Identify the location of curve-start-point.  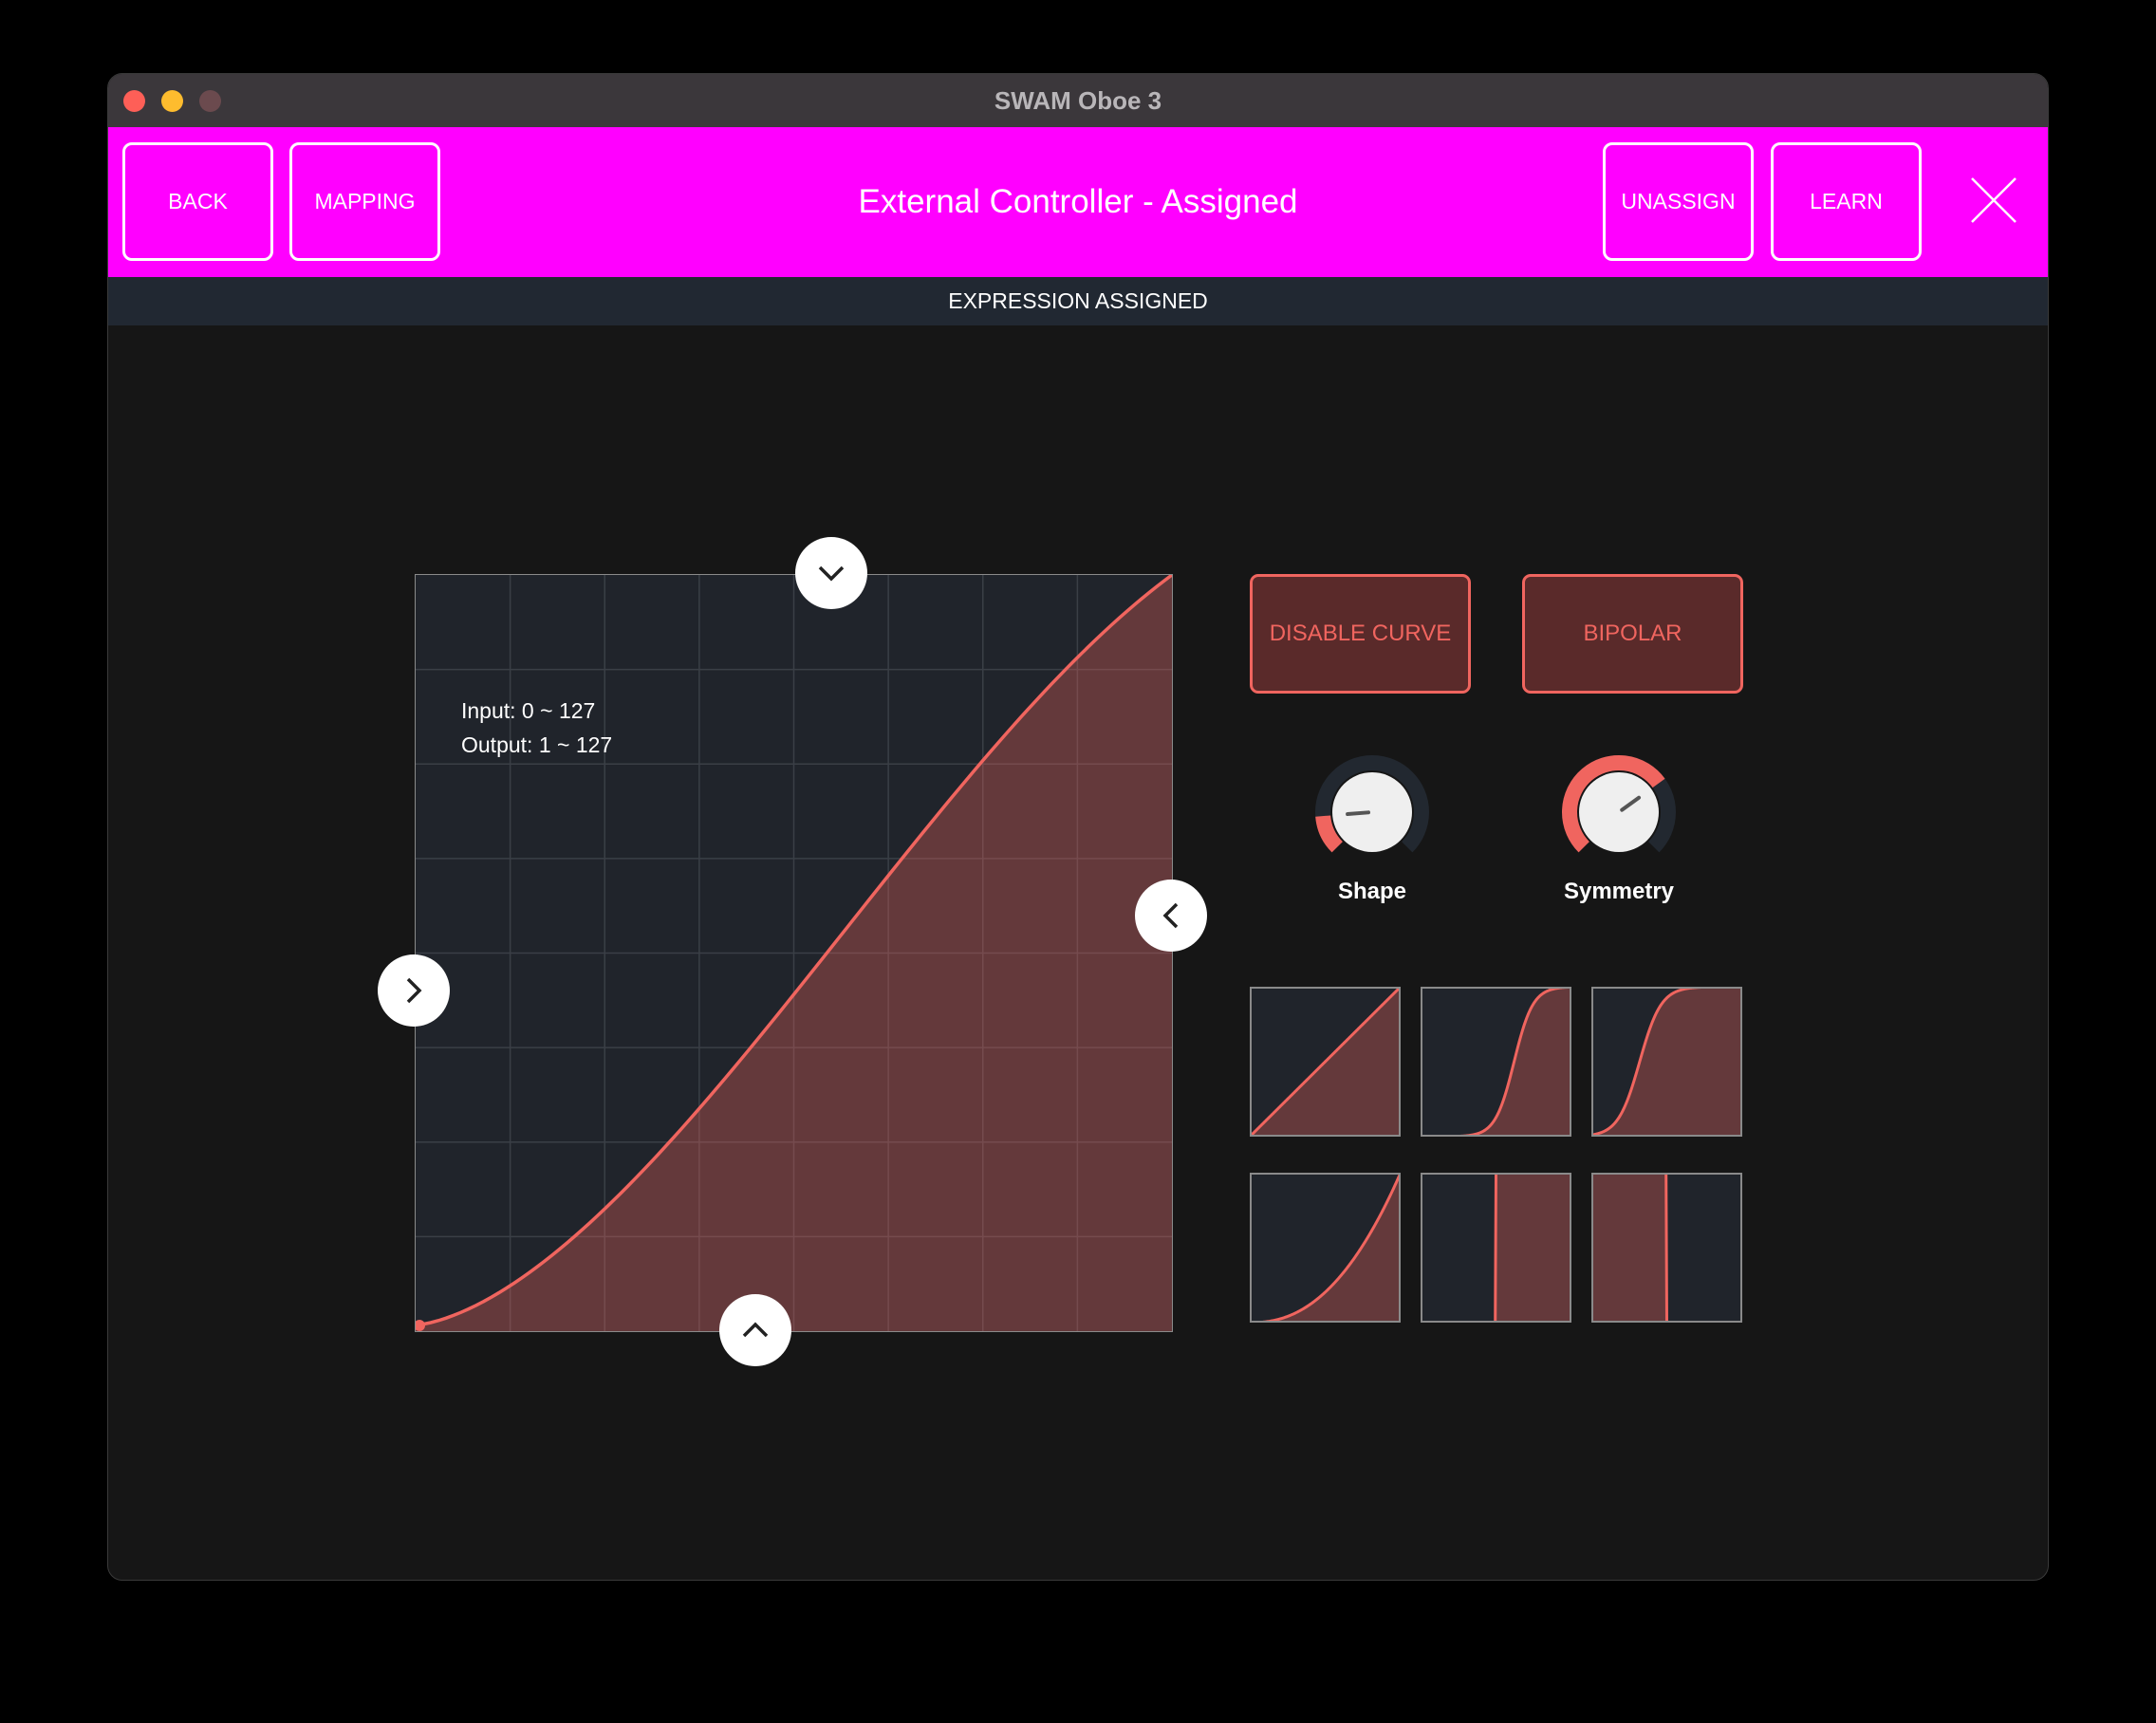
(420, 1325).